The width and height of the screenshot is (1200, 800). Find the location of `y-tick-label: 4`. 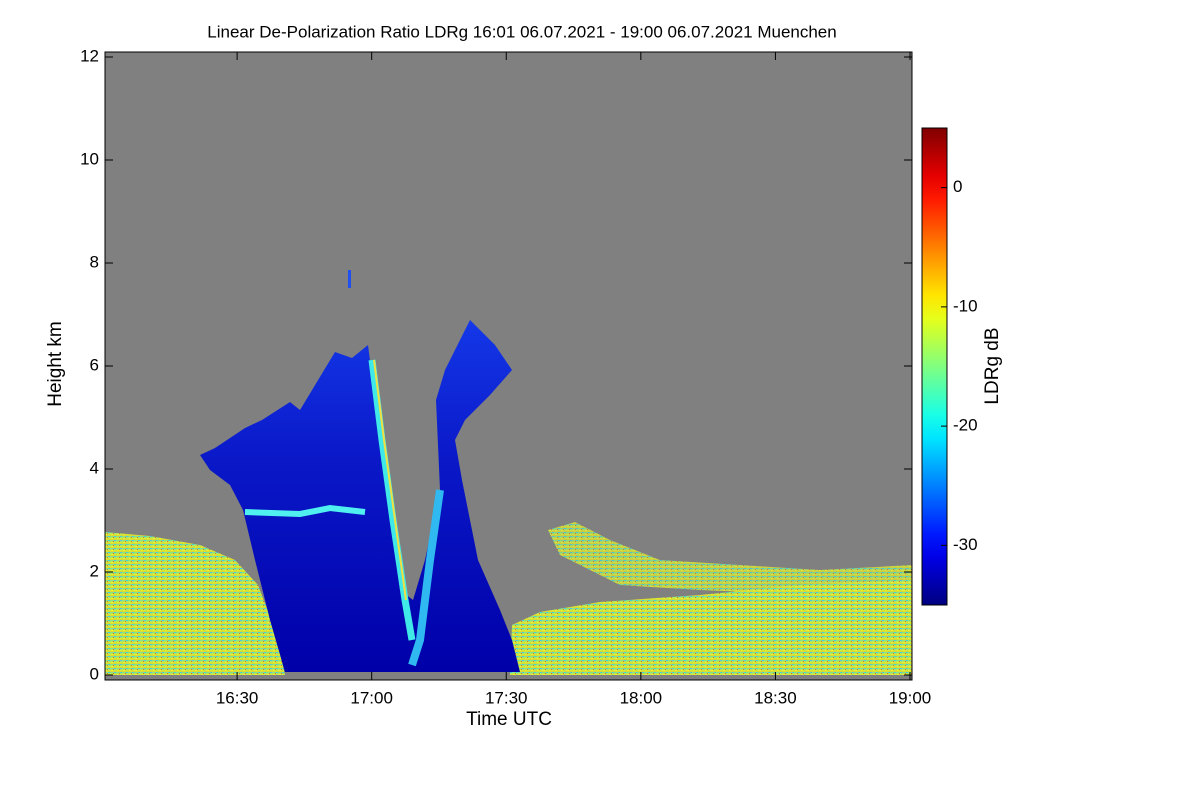

y-tick-label: 4 is located at coordinates (94, 467).